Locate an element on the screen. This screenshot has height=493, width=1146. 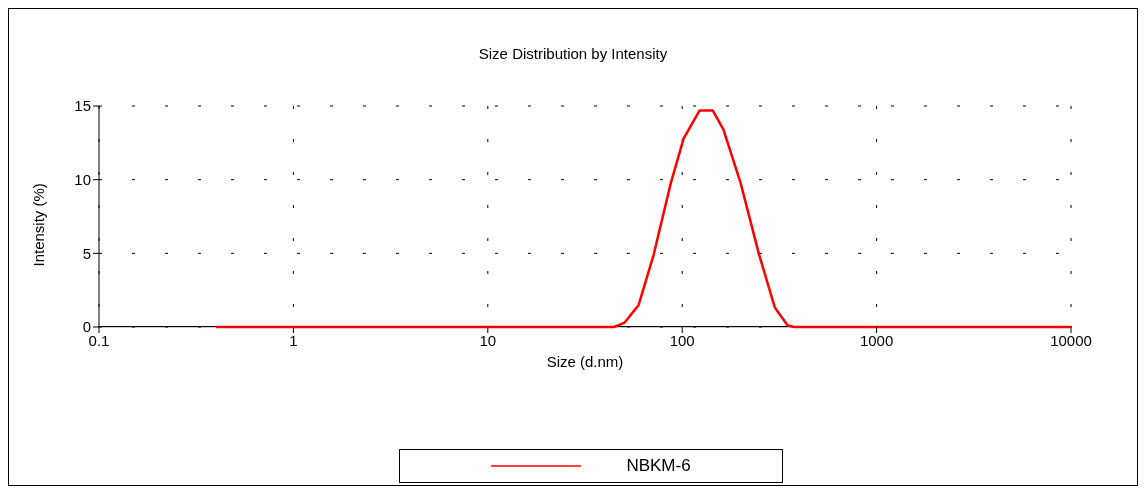
y-tick-label: 10 is located at coordinates (82, 179).